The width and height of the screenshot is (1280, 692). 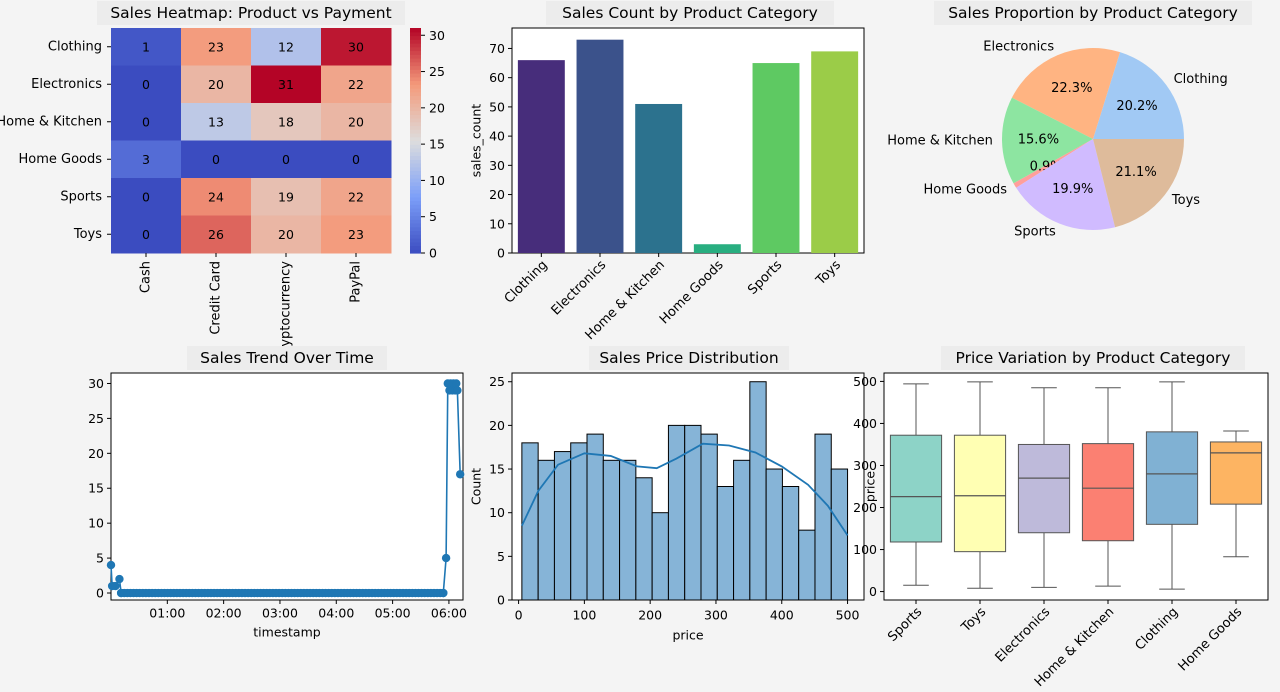 I want to click on y-tick-label: 60, so click(x=497, y=77).